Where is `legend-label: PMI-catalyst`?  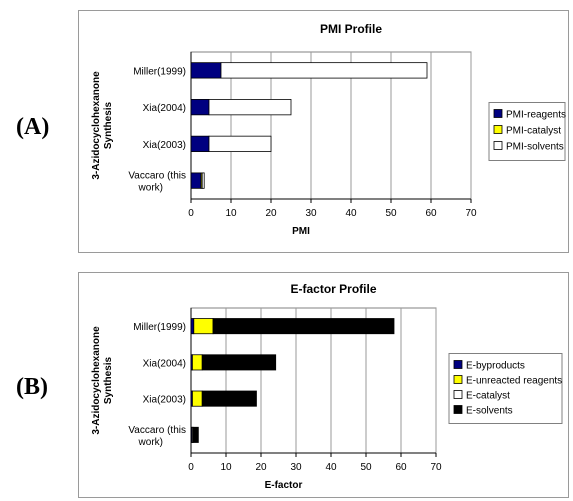 legend-label: PMI-catalyst is located at coordinates (533, 131).